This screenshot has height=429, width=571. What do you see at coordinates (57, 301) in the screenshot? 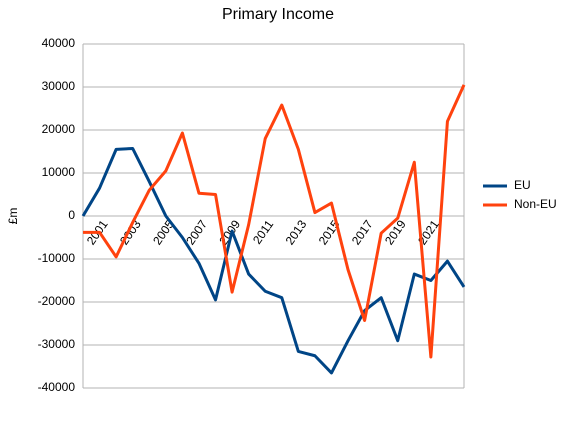
I see `y-tick-label: -20000` at bounding box center [57, 301].